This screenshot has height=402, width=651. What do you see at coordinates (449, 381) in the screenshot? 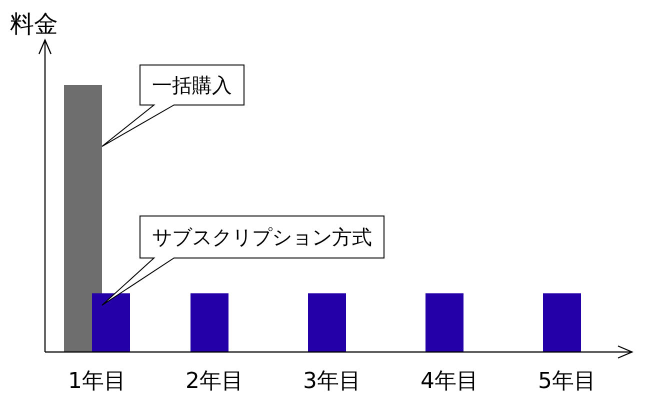
I see `x-tick-label: 4年目` at bounding box center [449, 381].